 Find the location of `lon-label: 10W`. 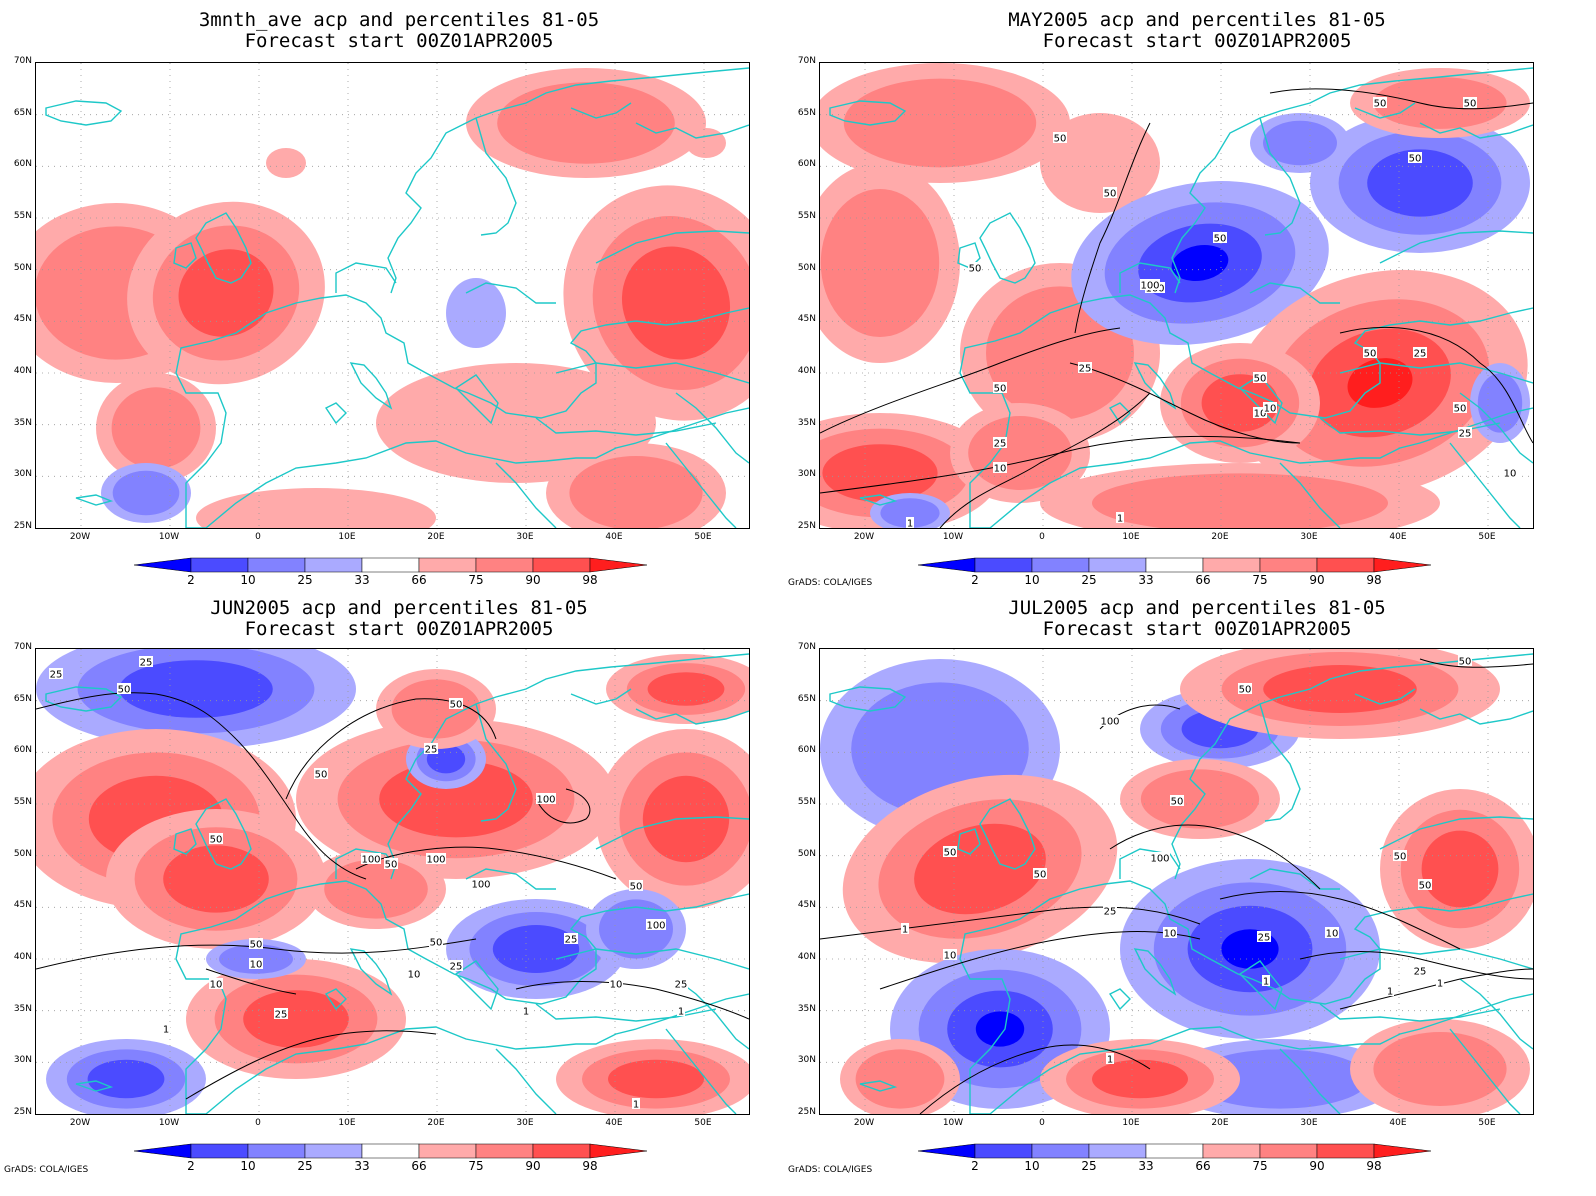

lon-label: 10W is located at coordinates (169, 537).